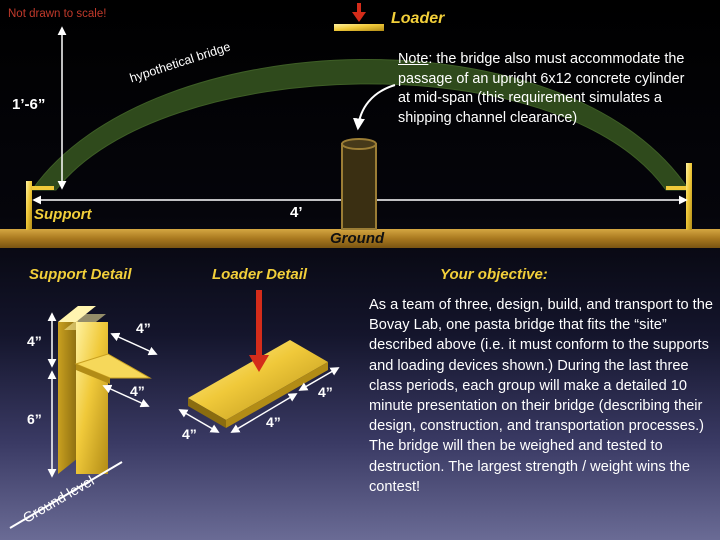  Describe the element at coordinates (137, 391) in the screenshot. I see `support-depth-bottom-label: 4”` at that location.